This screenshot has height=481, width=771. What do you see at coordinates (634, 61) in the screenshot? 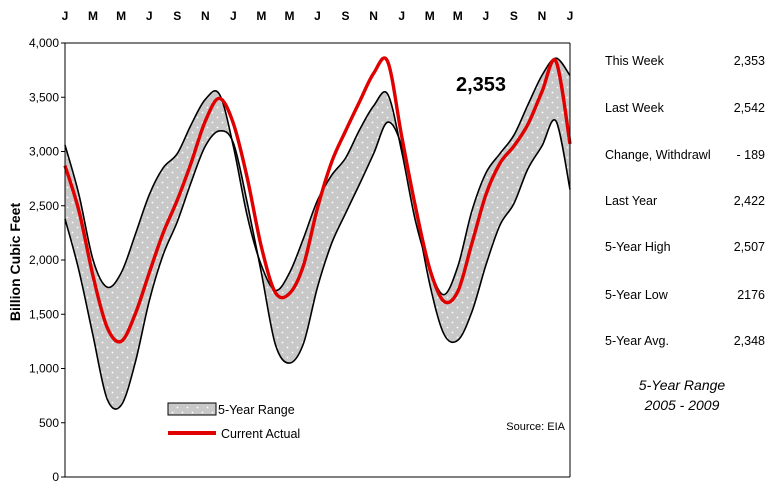
I see `stat-label: This Week` at bounding box center [634, 61].